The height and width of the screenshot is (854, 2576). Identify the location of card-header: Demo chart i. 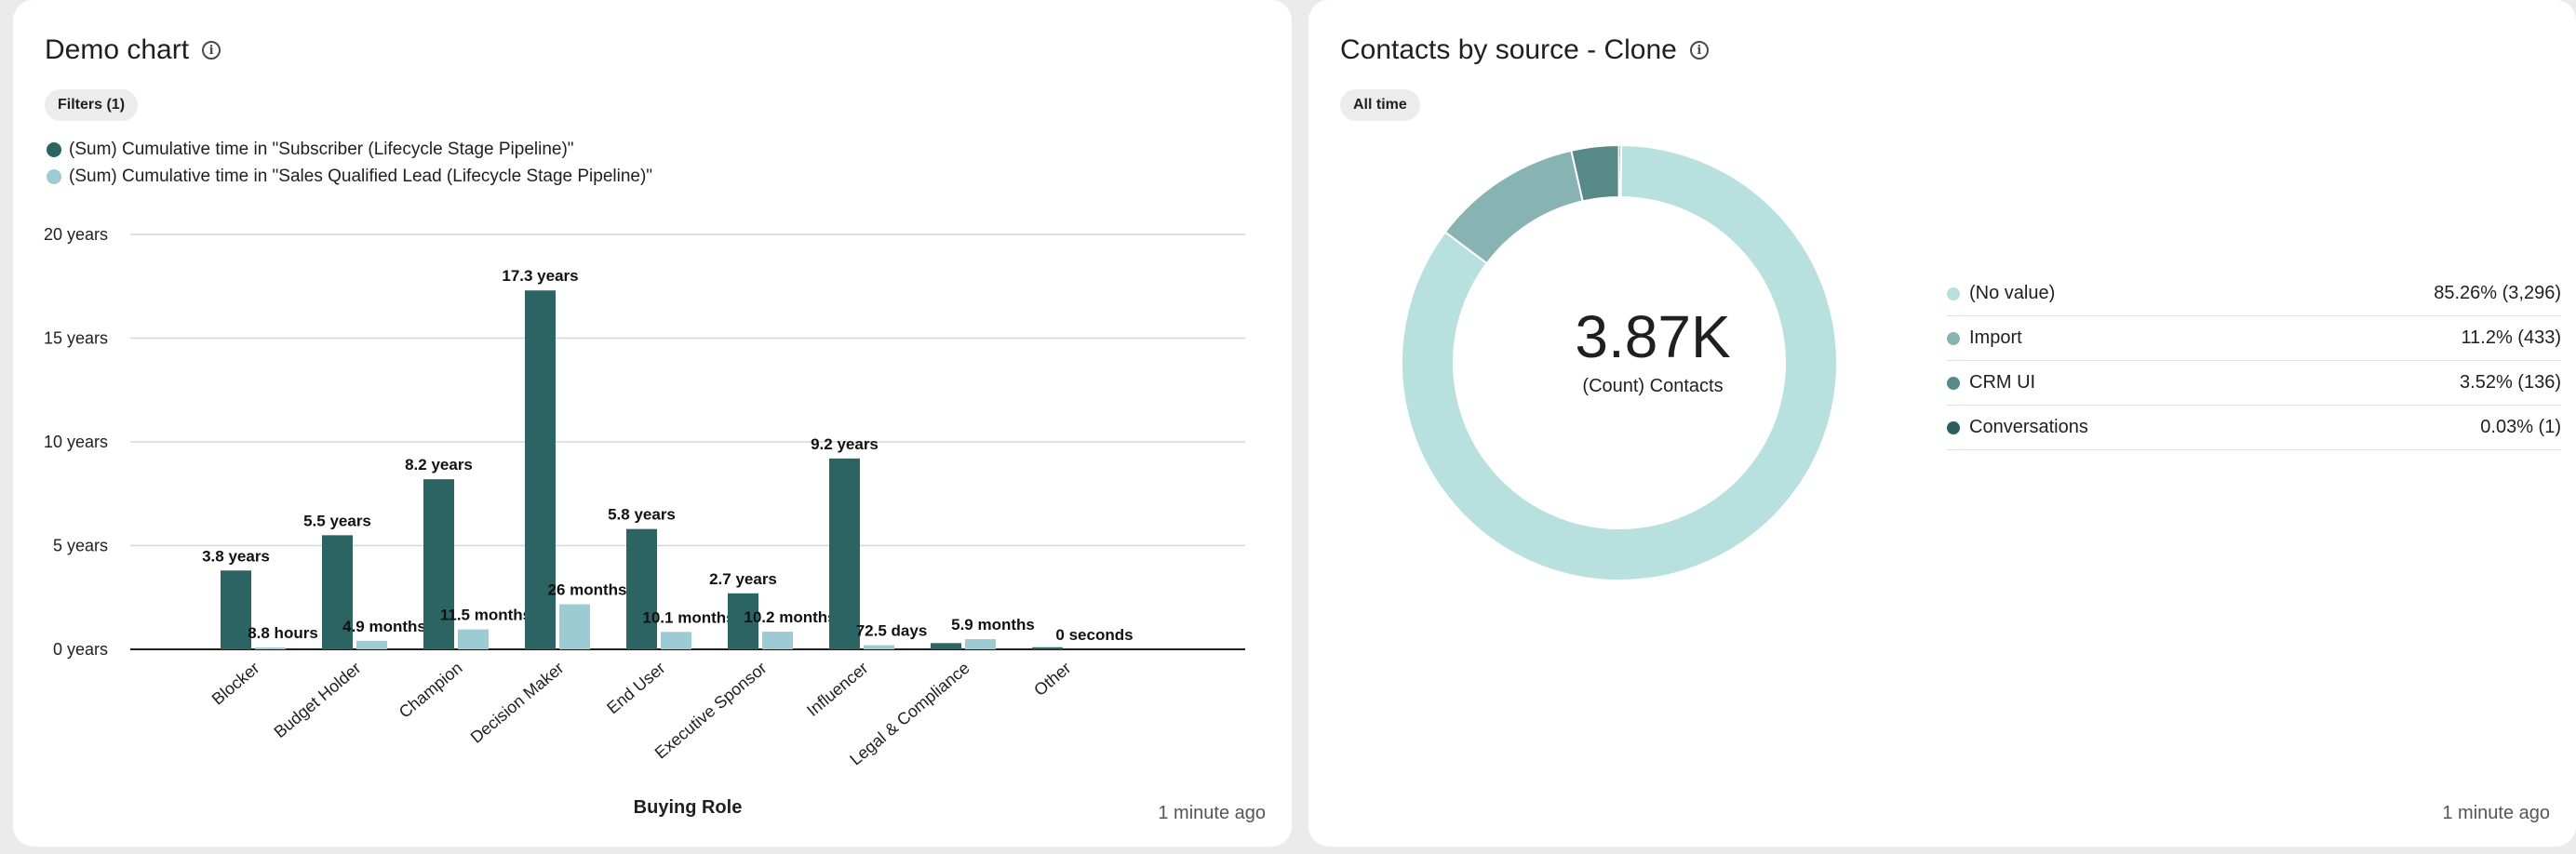
(133, 51).